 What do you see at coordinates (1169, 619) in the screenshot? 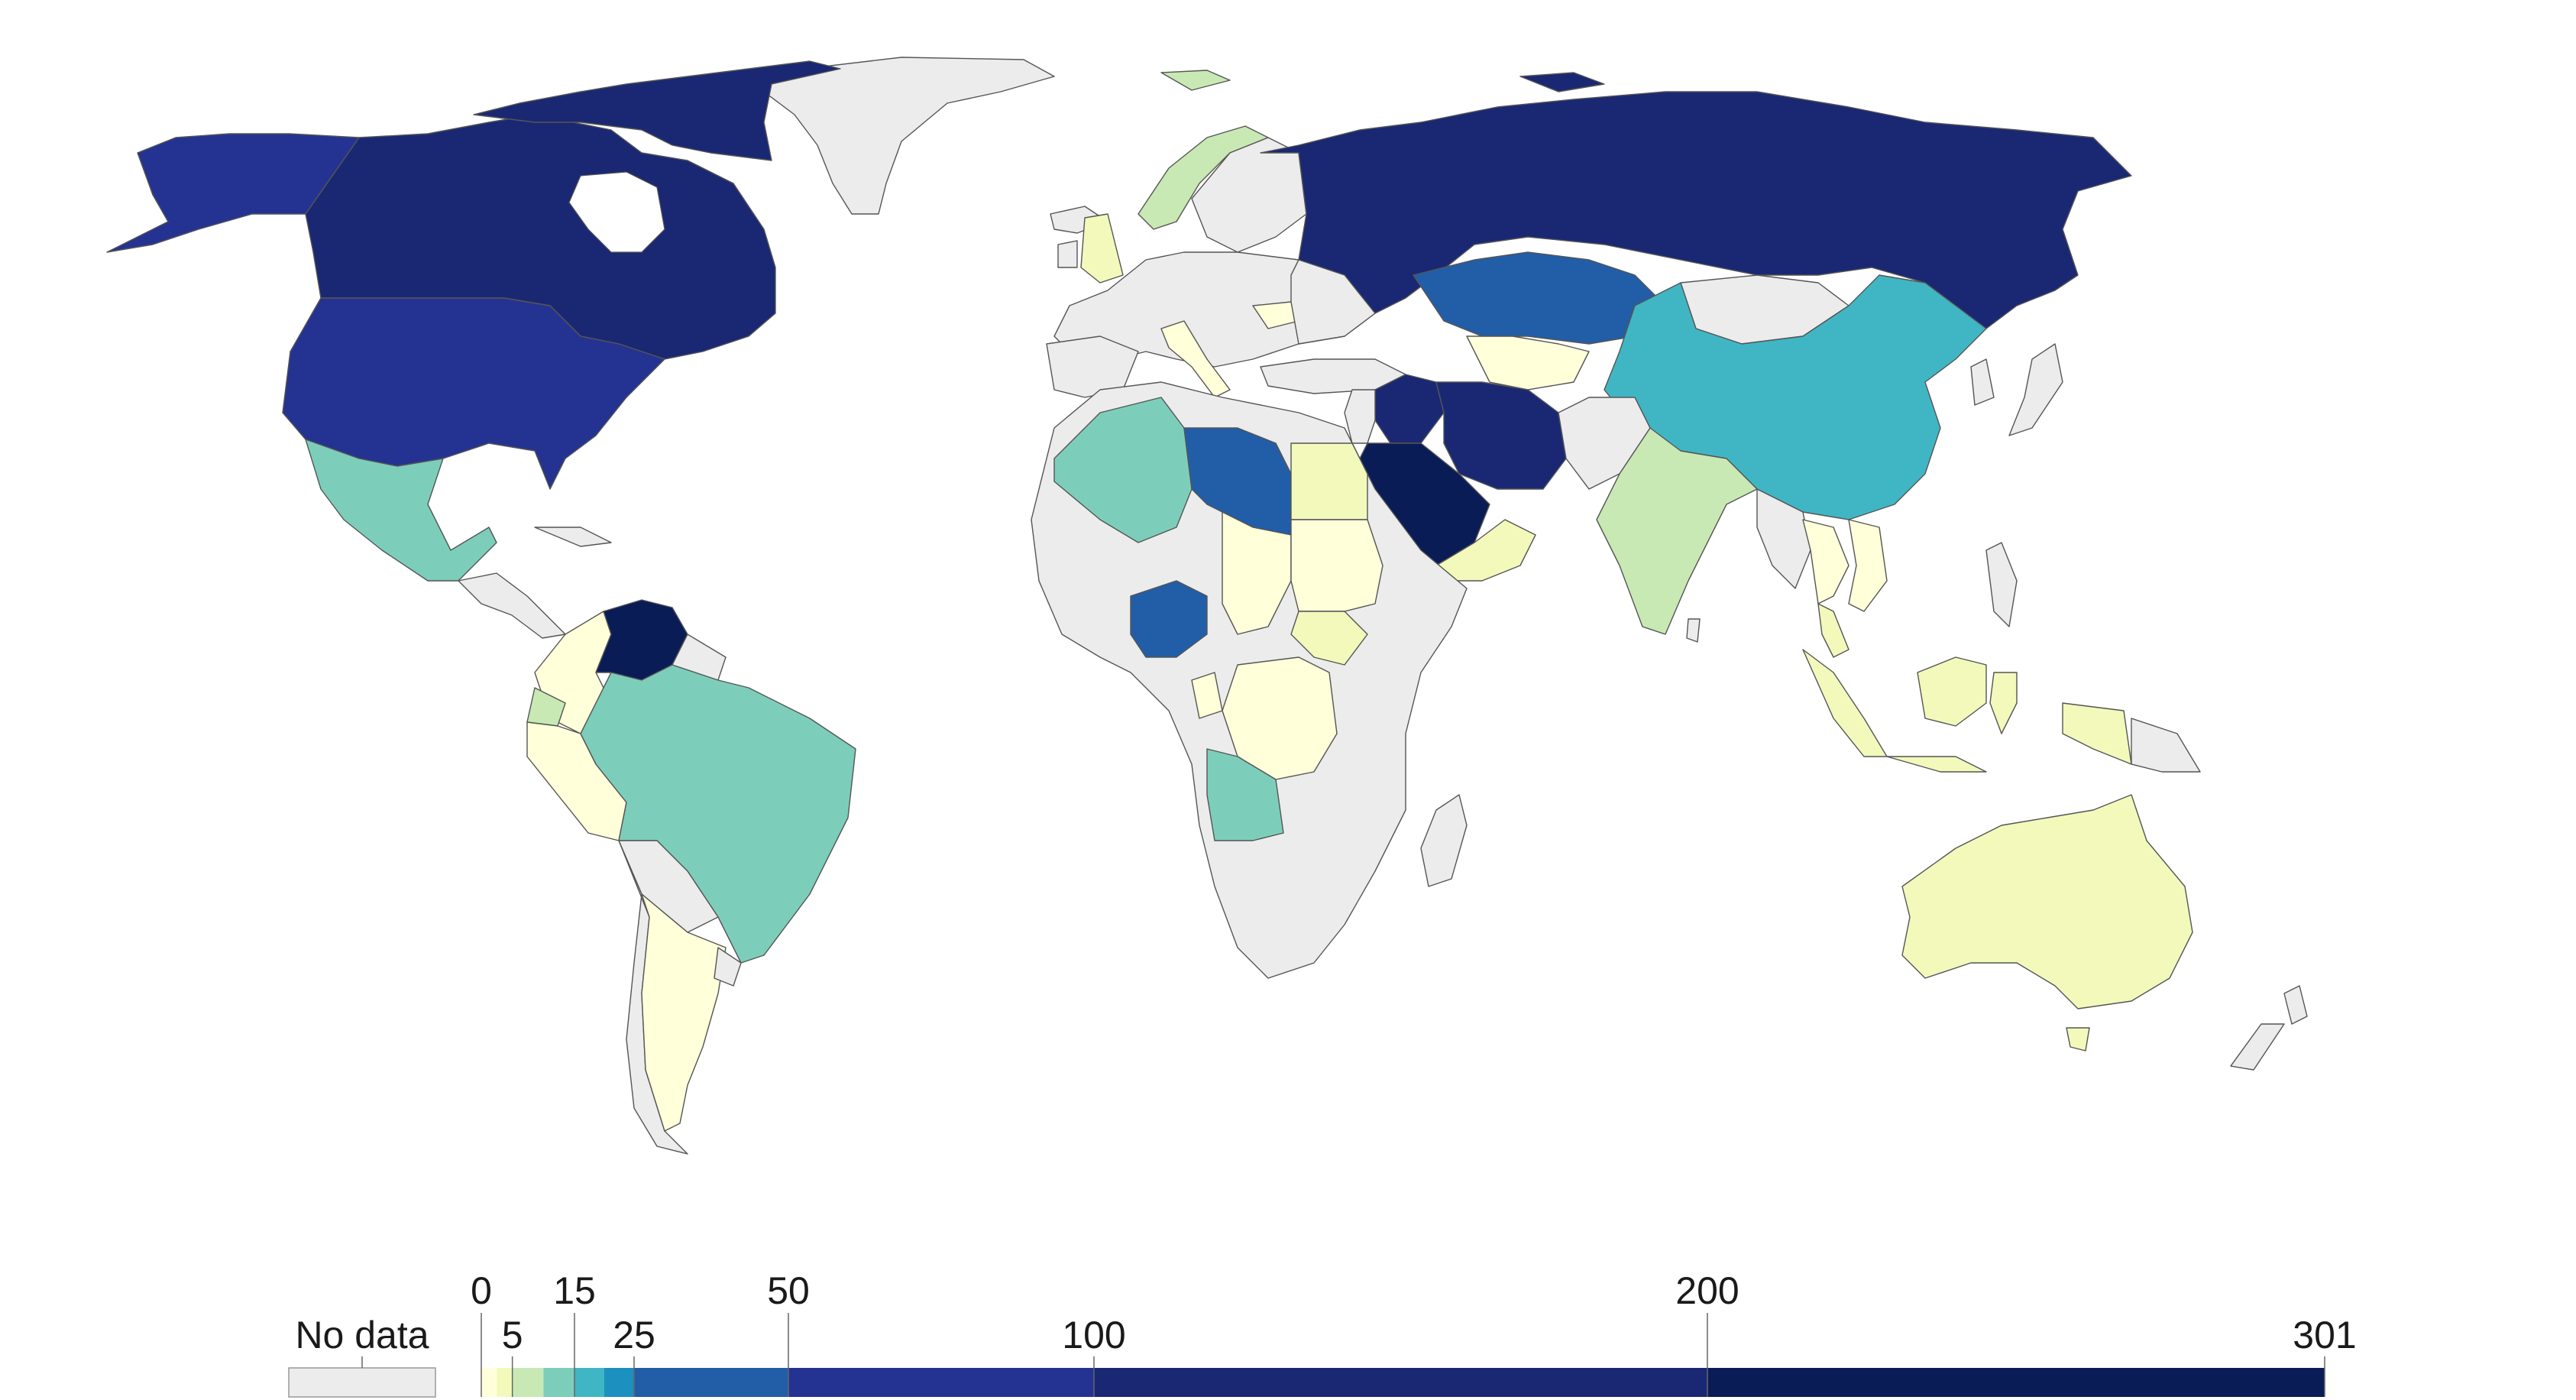
I see `region-nigeria` at bounding box center [1169, 619].